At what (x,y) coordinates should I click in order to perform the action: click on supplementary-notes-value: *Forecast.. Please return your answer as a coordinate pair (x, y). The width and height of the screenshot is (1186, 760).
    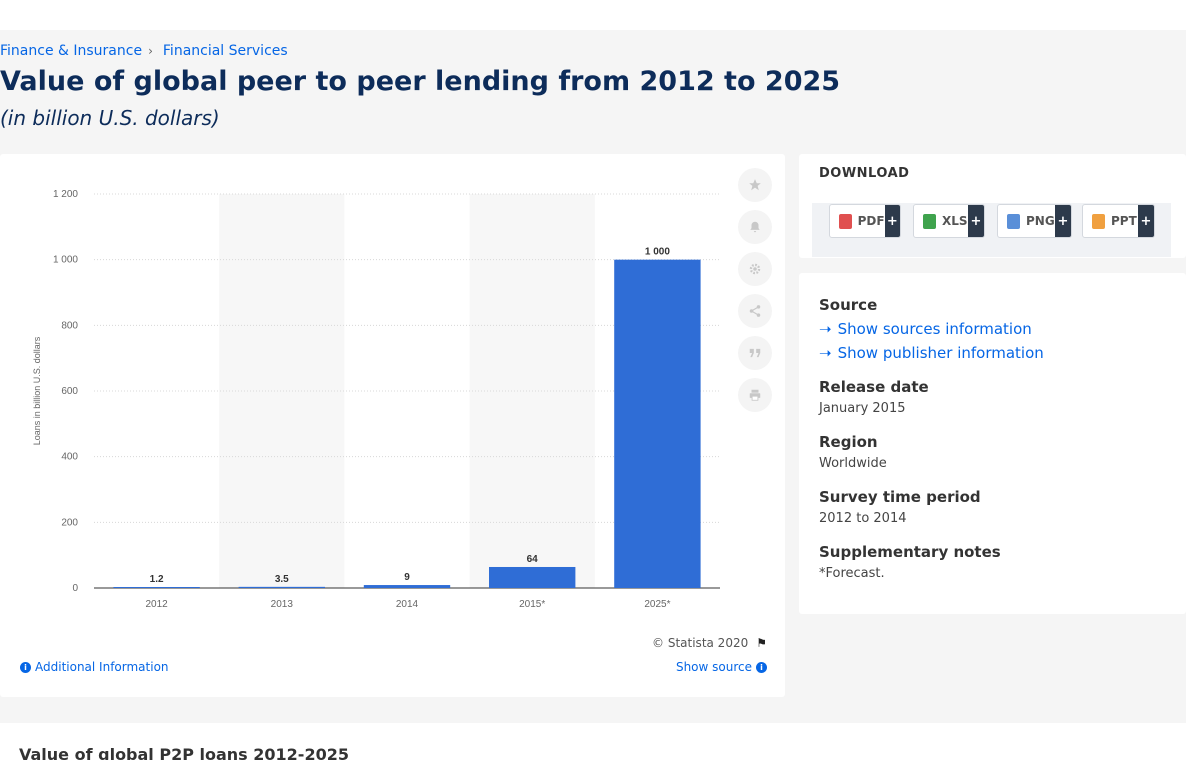
    Looking at the image, I should click on (852, 573).